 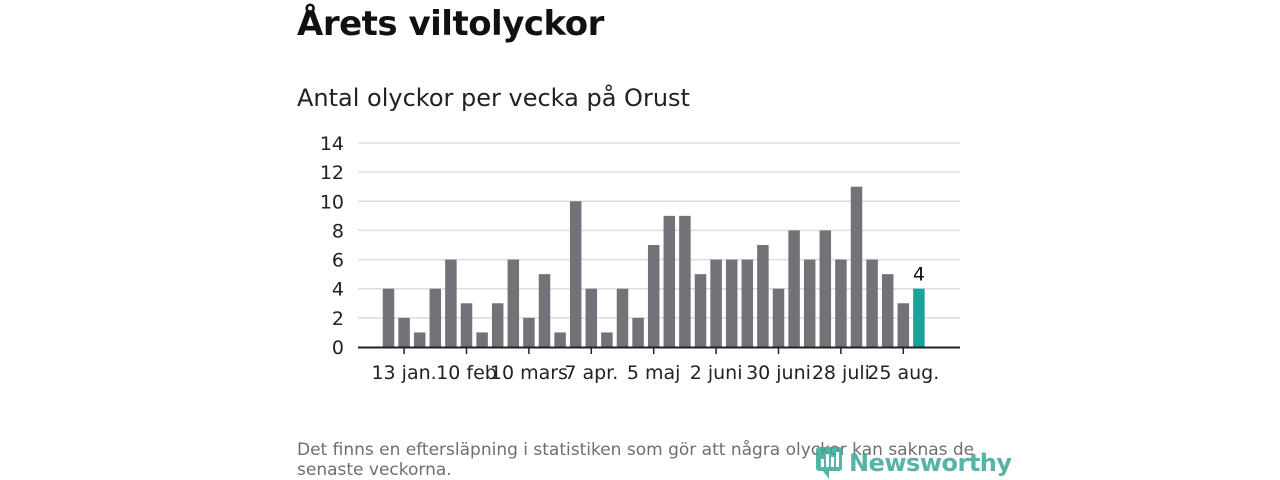 I want to click on newsworthy-logo-icon, so click(x=829, y=463).